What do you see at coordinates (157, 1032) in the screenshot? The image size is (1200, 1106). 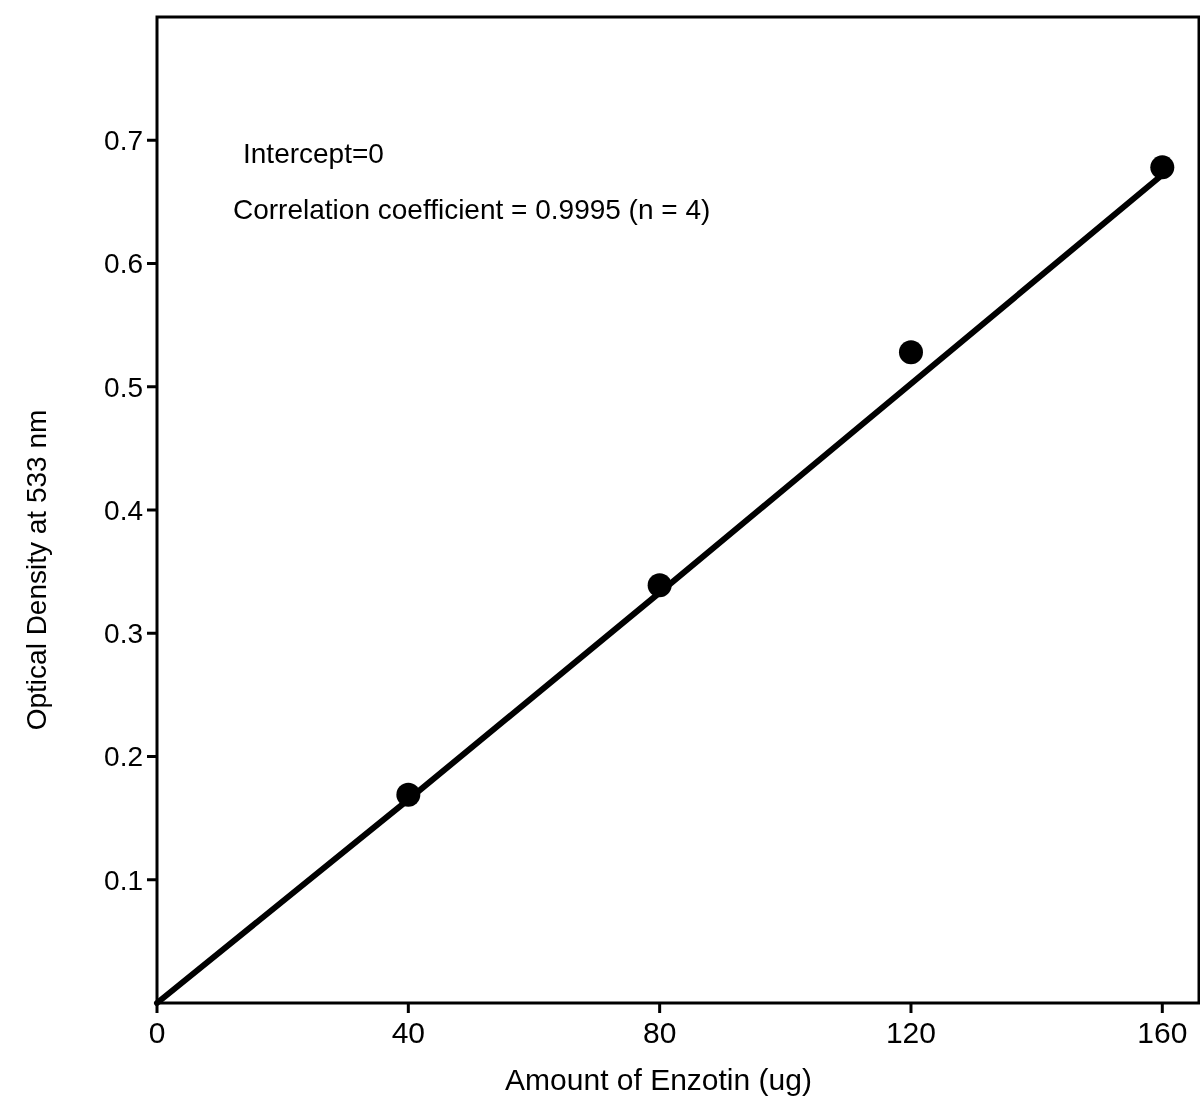 I see `x-tick-label: 0` at bounding box center [157, 1032].